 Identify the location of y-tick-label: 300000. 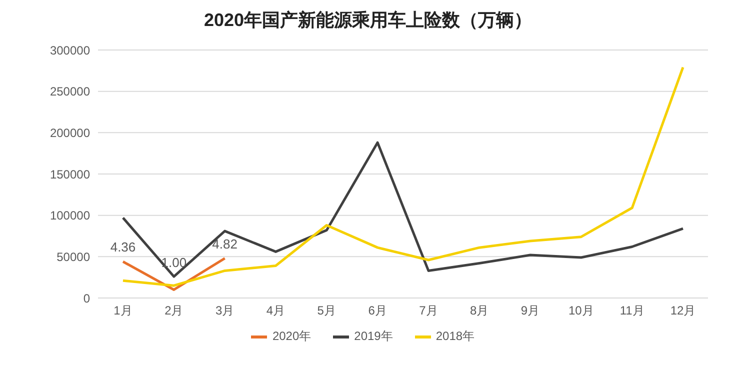
(70, 50).